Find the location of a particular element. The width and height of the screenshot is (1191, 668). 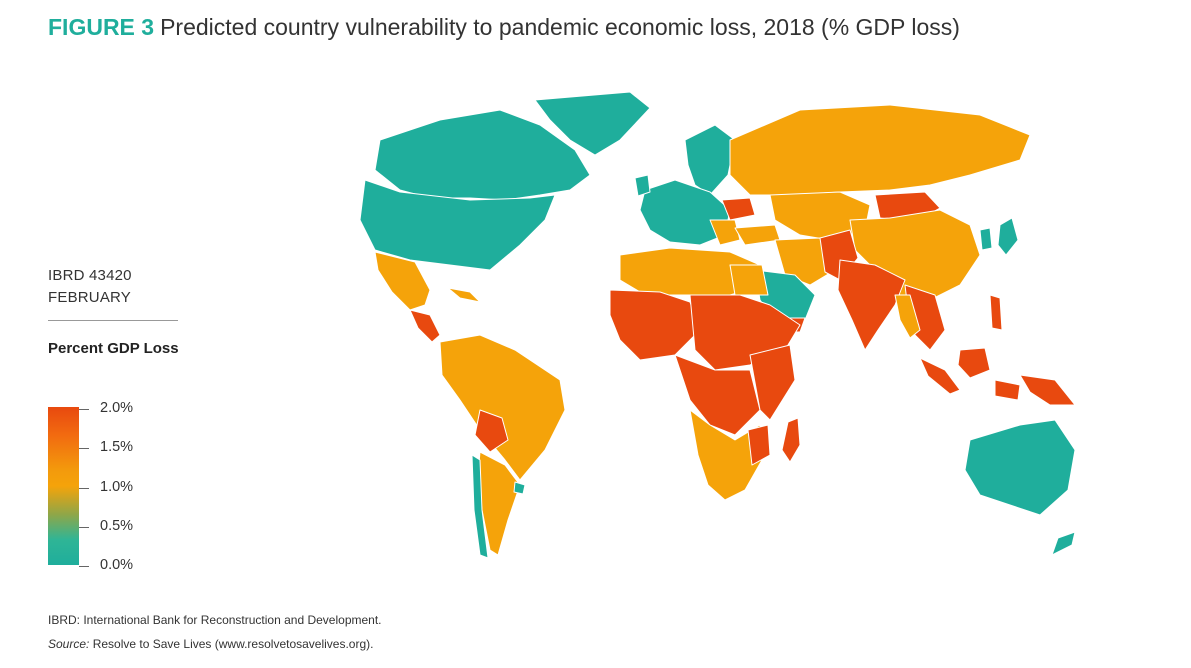

region-east-africa is located at coordinates (772, 382).